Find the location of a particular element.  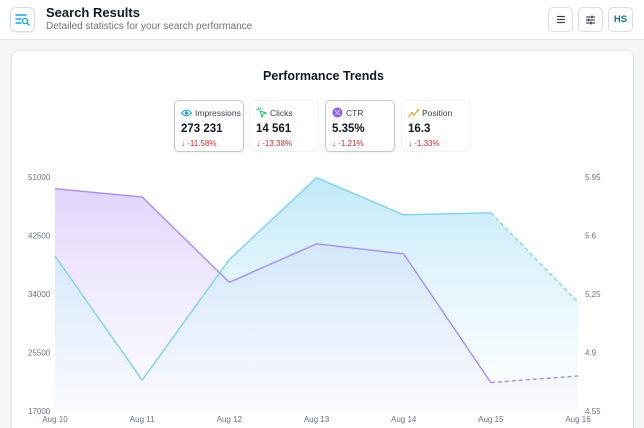

metric-position: Position 16.3 ↓ -1.33% is located at coordinates (436, 126).